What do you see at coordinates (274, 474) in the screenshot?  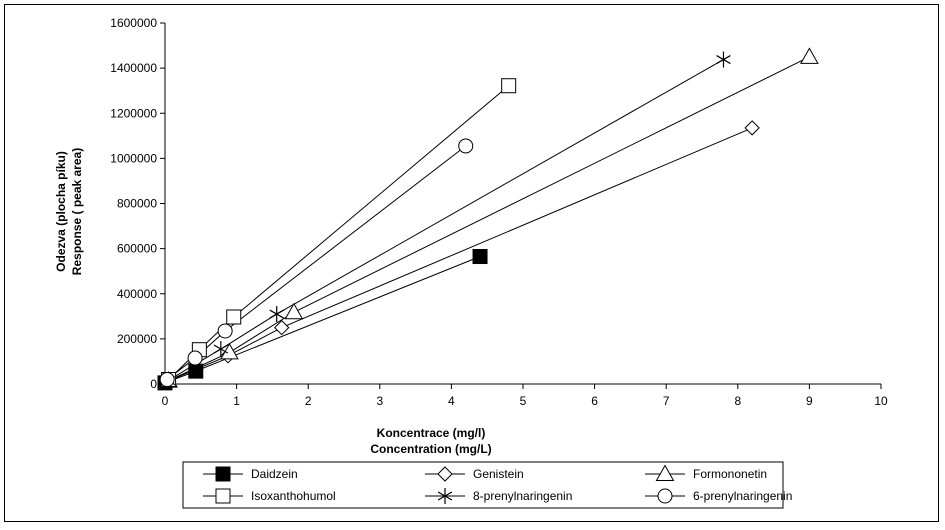 I see `legend-label: Daidzein` at bounding box center [274, 474].